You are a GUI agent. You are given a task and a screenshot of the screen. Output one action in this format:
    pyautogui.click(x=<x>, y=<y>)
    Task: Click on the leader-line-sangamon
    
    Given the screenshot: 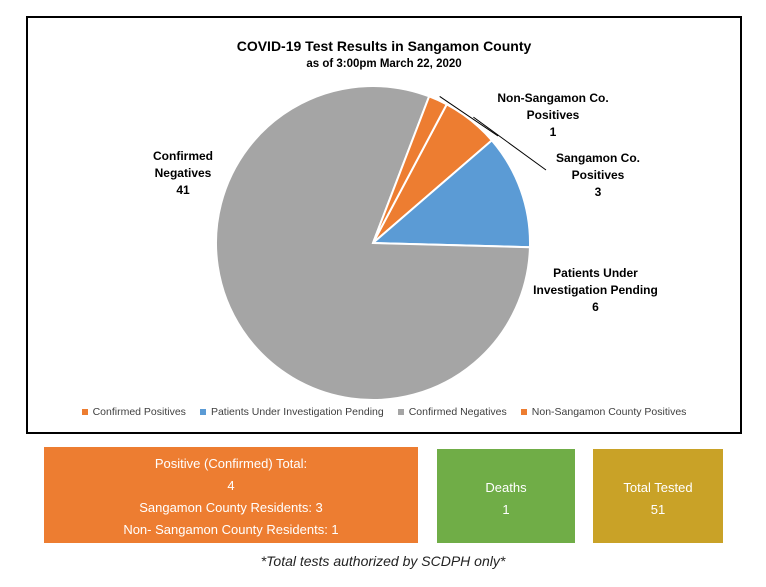 What is the action you would take?
    pyautogui.click(x=510, y=143)
    